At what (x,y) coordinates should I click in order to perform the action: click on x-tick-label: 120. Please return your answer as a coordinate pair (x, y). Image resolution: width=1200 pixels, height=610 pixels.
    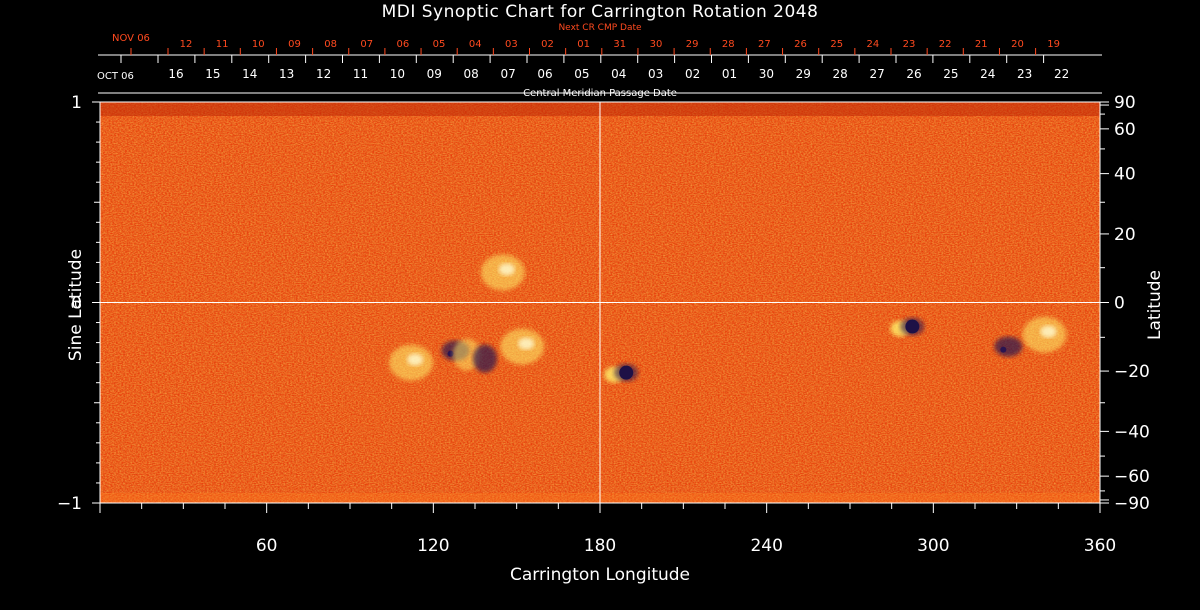
    Looking at the image, I should click on (433, 546).